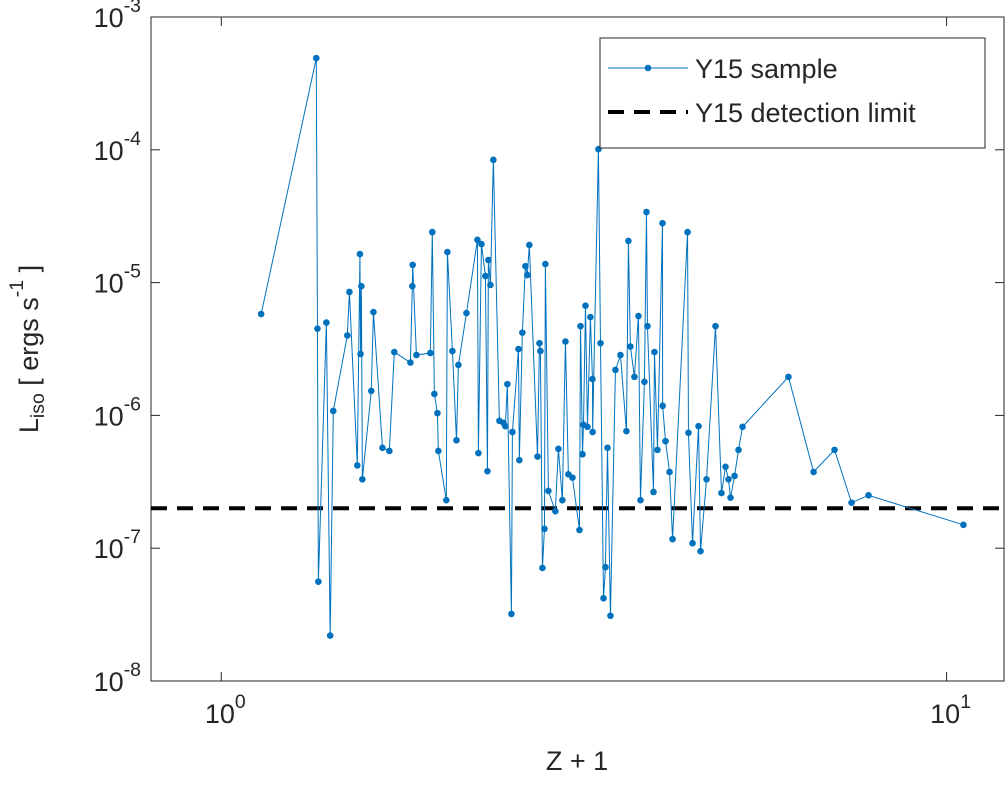 The height and width of the screenshot is (787, 1006). What do you see at coordinates (117, 280) in the screenshot?
I see `y-tick-label: 10⁻⁵` at bounding box center [117, 280].